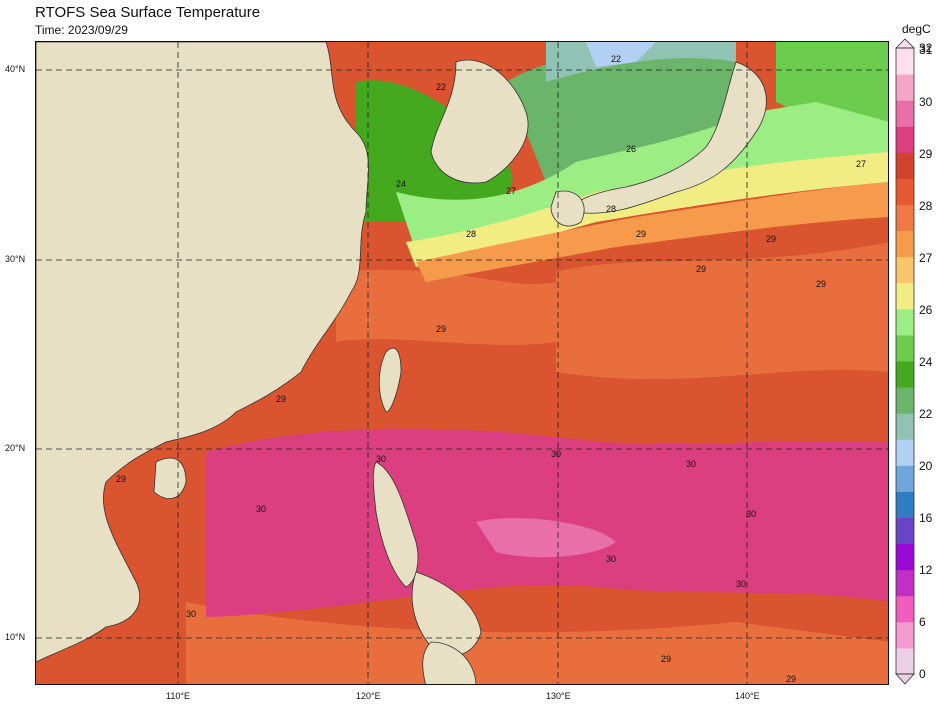 This screenshot has height=709, width=941. What do you see at coordinates (905, 679) in the screenshot?
I see `colorbar-min-arrow` at bounding box center [905, 679].